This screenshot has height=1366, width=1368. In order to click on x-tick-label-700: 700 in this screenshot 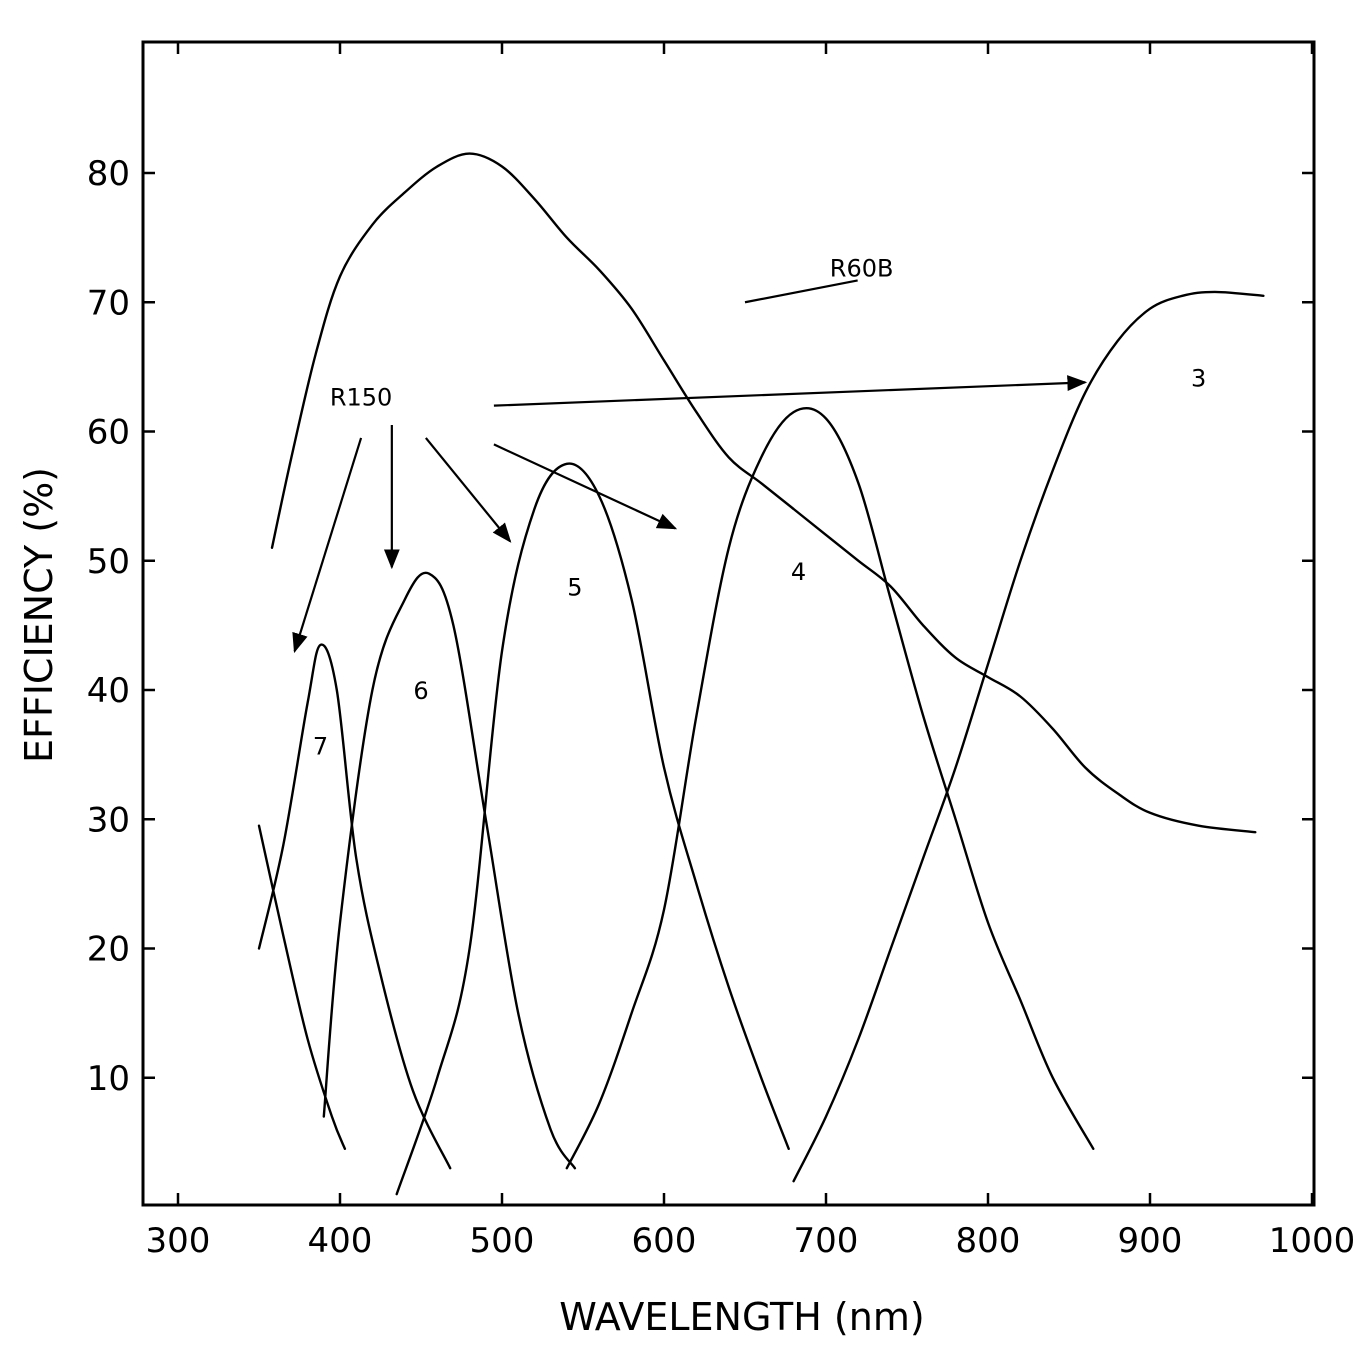, I will do `click(826, 1241)`.